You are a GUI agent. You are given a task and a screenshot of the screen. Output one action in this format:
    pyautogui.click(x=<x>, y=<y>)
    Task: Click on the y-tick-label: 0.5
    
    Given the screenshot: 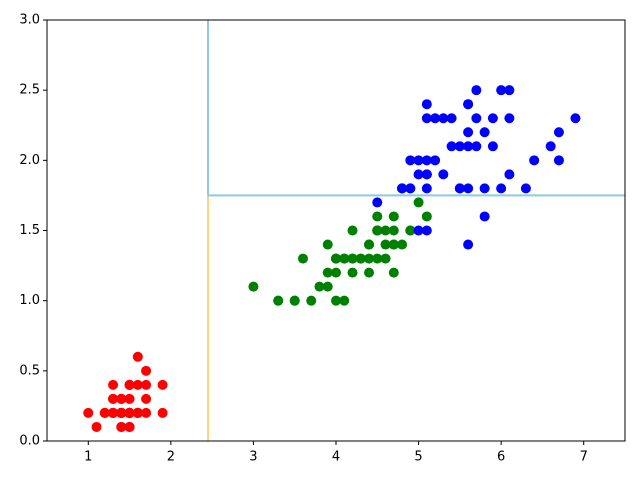 What is the action you would take?
    pyautogui.click(x=29, y=370)
    